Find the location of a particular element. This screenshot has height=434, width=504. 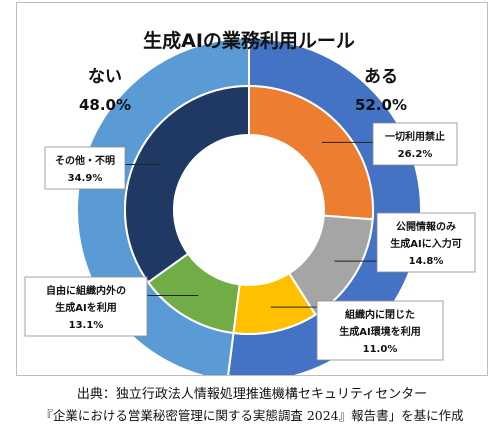

callout-text-3-1: 生成AIを利用 is located at coordinates (85, 307).